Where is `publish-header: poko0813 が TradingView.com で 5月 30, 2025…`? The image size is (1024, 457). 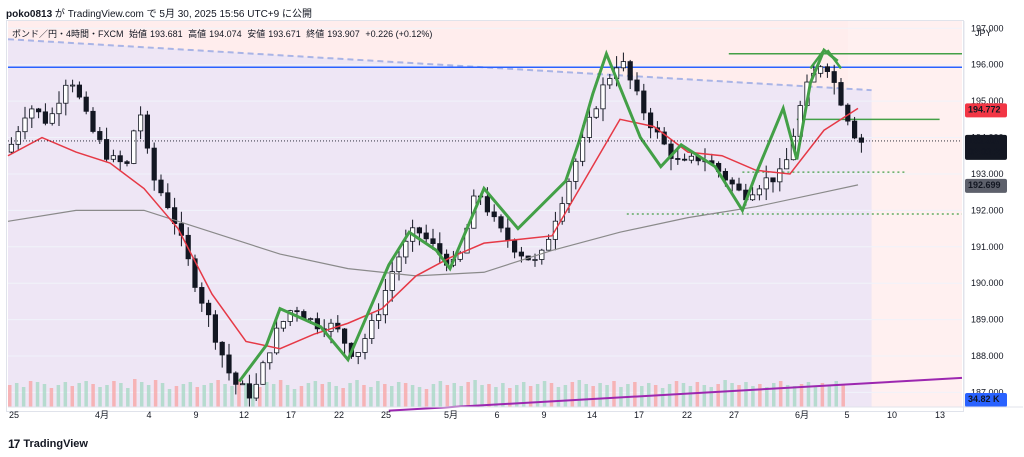 publish-header: poko0813 が TradingView.com で 5月 30, 2025… is located at coordinates (159, 12).